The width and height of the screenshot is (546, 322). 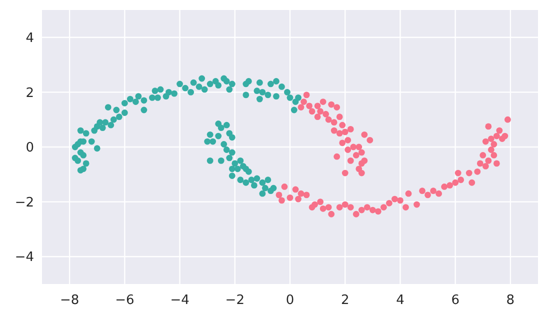 What do you see at coordinates (24, 202) in the screenshot?
I see `y-tick-label: −2` at bounding box center [24, 202].